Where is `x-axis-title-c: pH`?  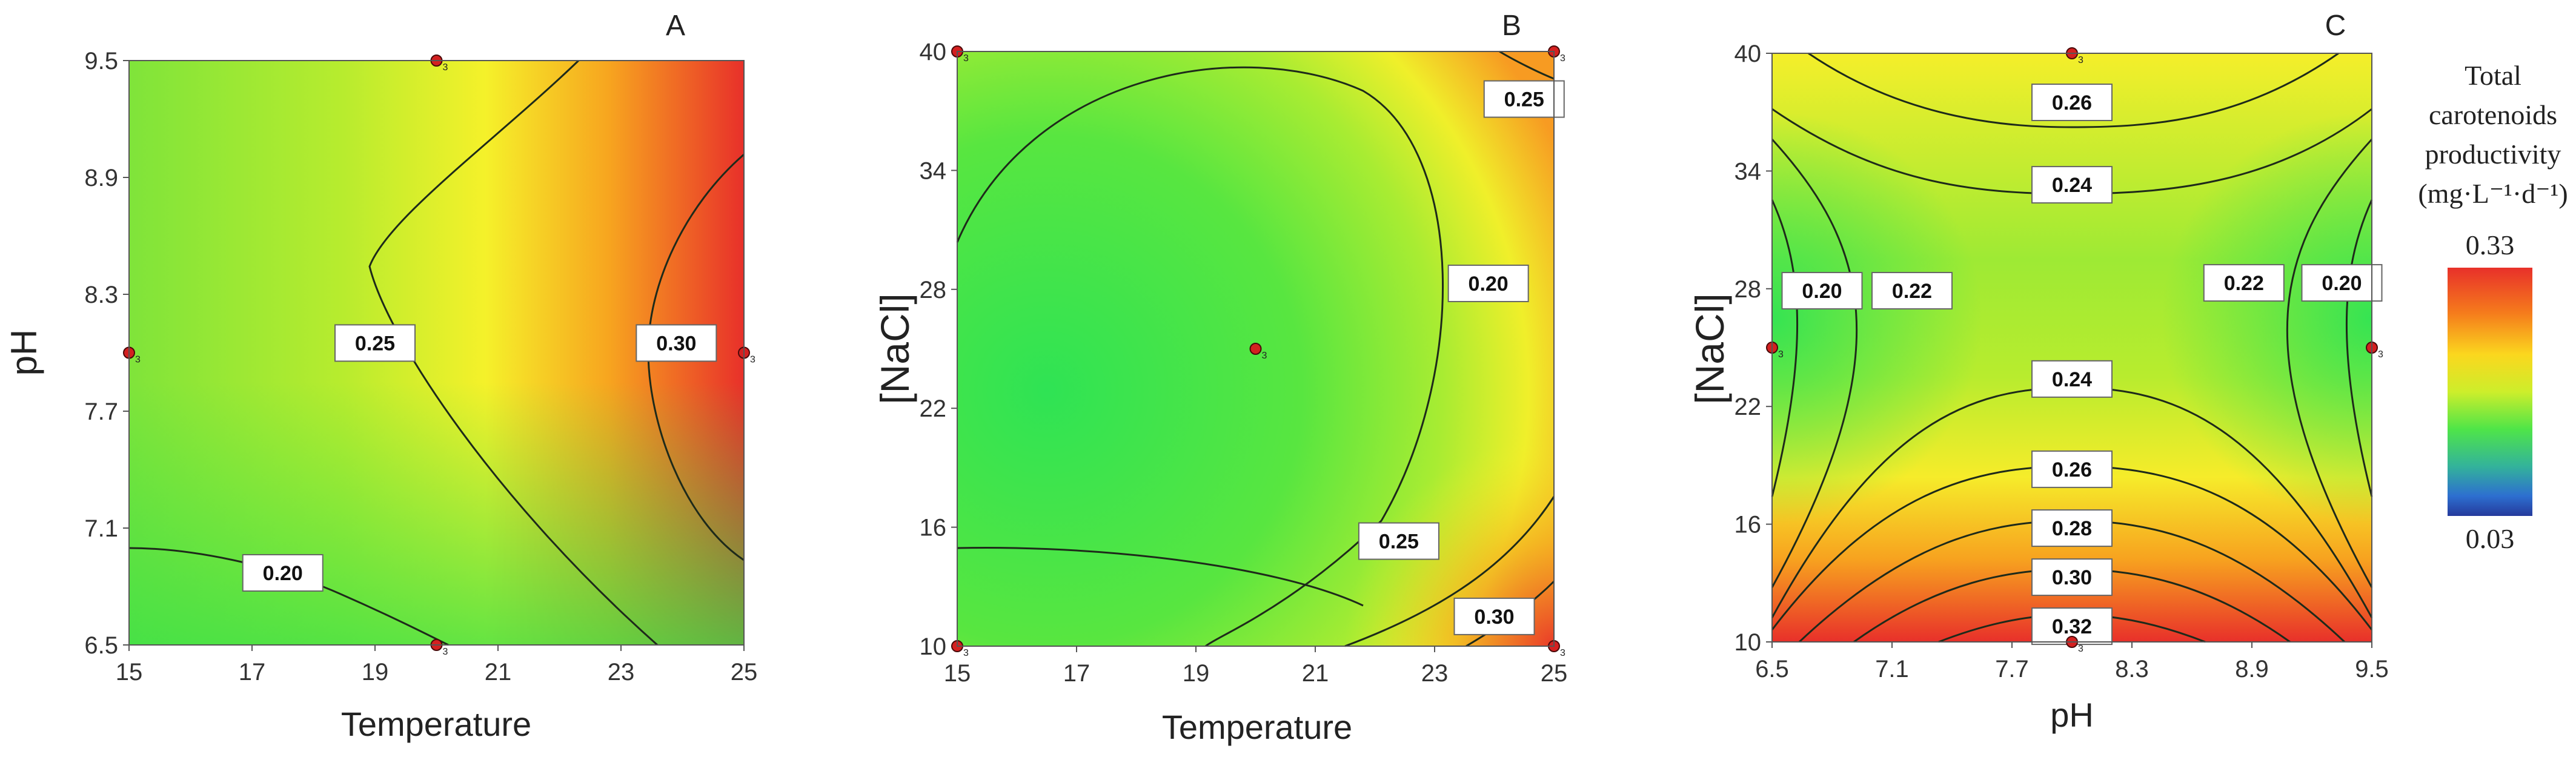
x-axis-title-c: pH is located at coordinates (2072, 715).